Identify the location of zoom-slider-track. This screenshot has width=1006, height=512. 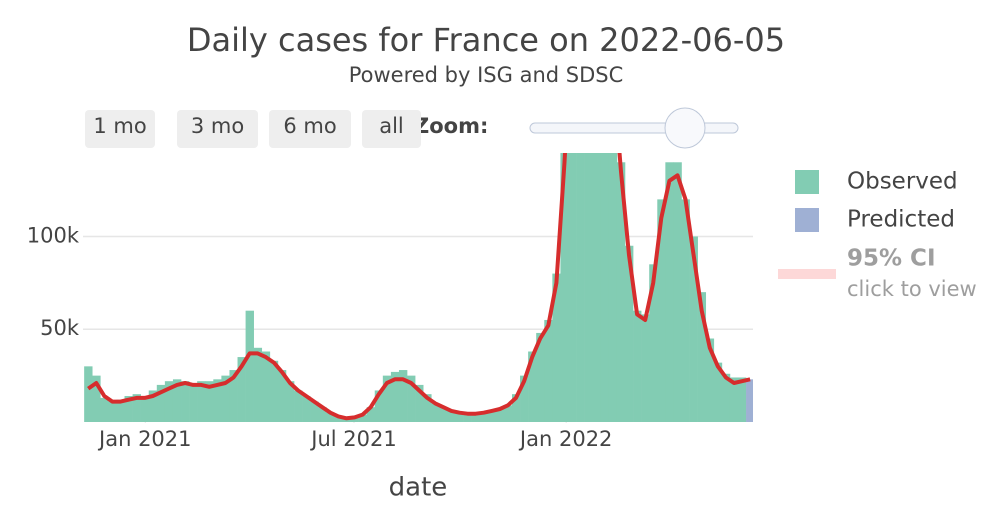
(634, 128).